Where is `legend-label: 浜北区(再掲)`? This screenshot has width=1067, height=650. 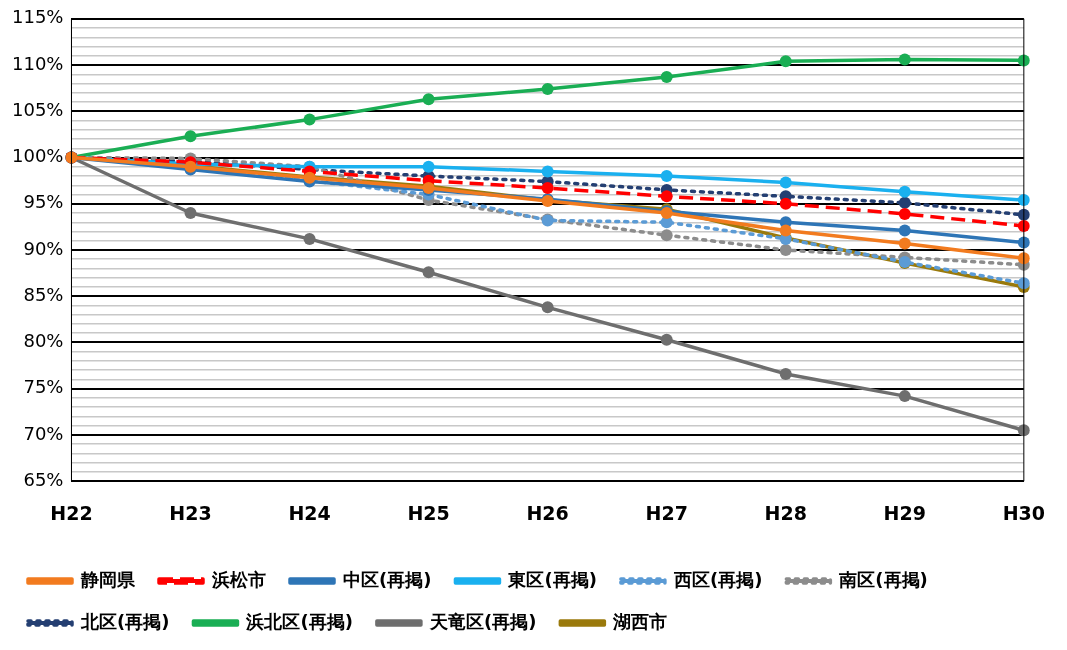
legend-label: 浜北区(再掲) is located at coordinates (299, 621).